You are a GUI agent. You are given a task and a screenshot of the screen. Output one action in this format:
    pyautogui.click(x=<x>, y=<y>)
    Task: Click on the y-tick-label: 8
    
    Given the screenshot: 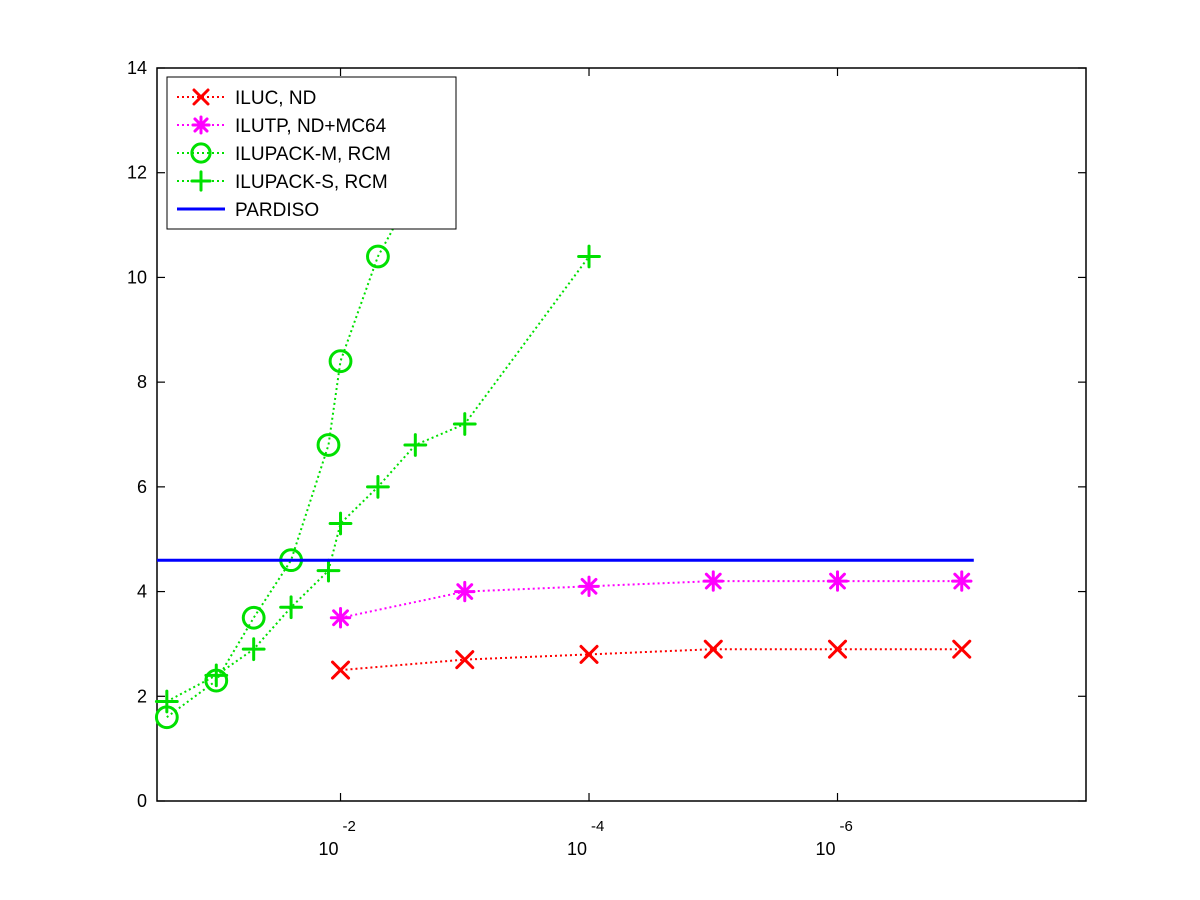 What is the action you would take?
    pyautogui.click(x=142, y=382)
    